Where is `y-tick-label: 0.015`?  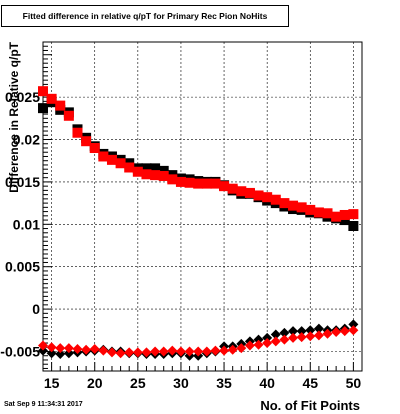 y-tick-label: 0.015 is located at coordinates (22, 182).